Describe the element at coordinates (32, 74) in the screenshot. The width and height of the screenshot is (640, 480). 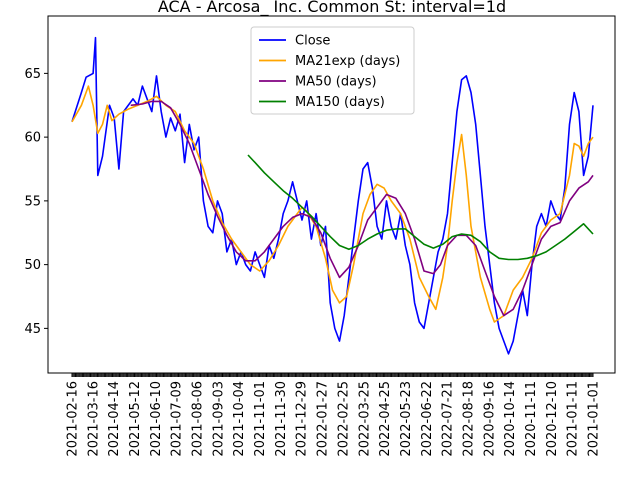
I see `y-tick-label: 65` at that location.